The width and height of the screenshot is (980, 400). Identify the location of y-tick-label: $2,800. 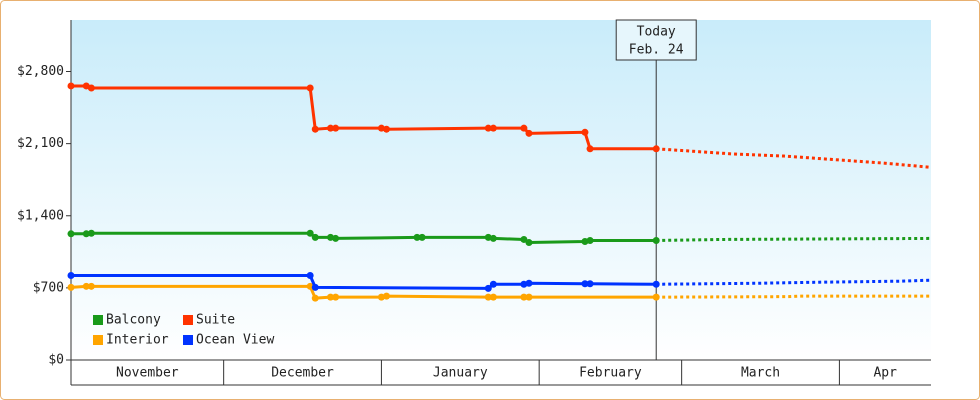
(40, 71).